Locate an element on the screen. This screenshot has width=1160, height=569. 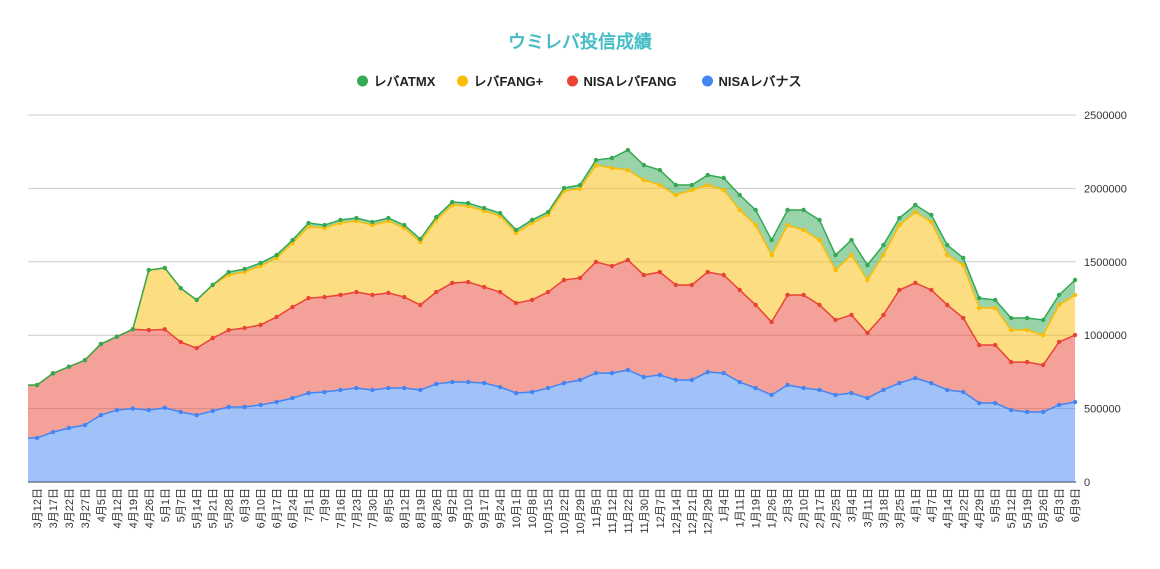
x-tick-label: 8月26日 is located at coordinates (437, 508).